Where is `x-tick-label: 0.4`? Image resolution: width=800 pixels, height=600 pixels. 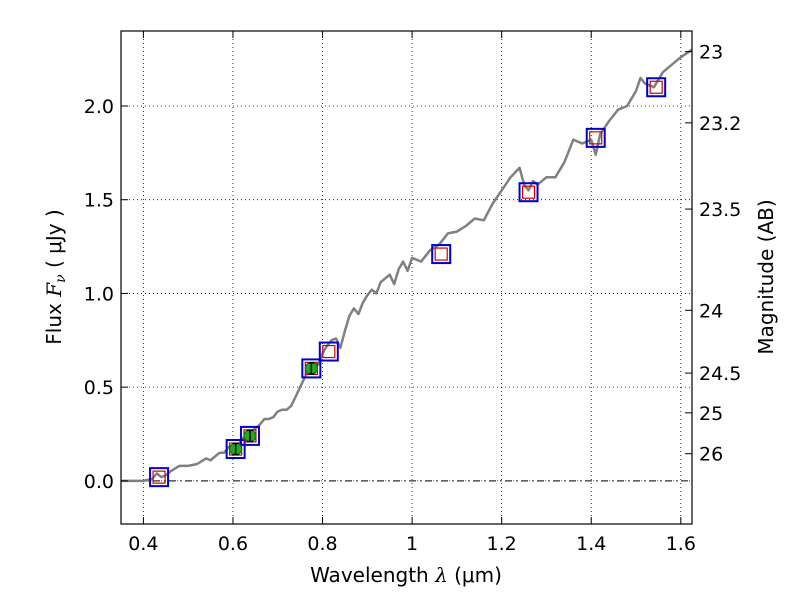 x-tick-label: 0.4 is located at coordinates (143, 544).